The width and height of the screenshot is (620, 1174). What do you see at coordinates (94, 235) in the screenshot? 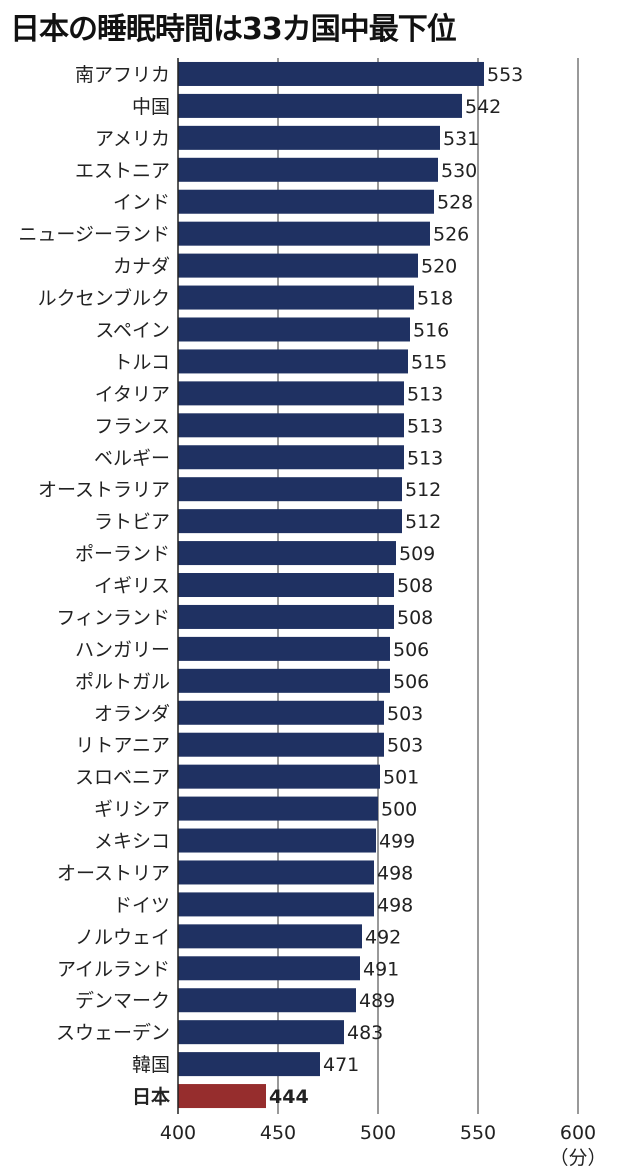
I see `category-label: ニュージーランド` at bounding box center [94, 235].